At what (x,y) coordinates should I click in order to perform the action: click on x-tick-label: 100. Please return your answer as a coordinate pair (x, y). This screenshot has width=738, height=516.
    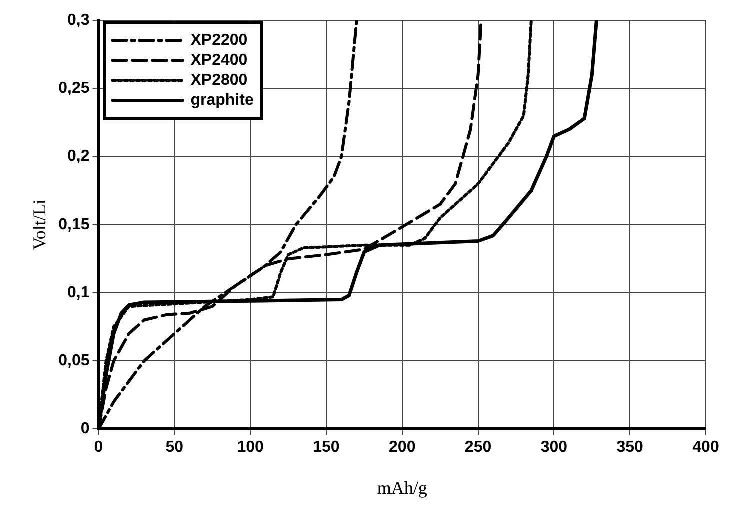
    Looking at the image, I should click on (250, 447).